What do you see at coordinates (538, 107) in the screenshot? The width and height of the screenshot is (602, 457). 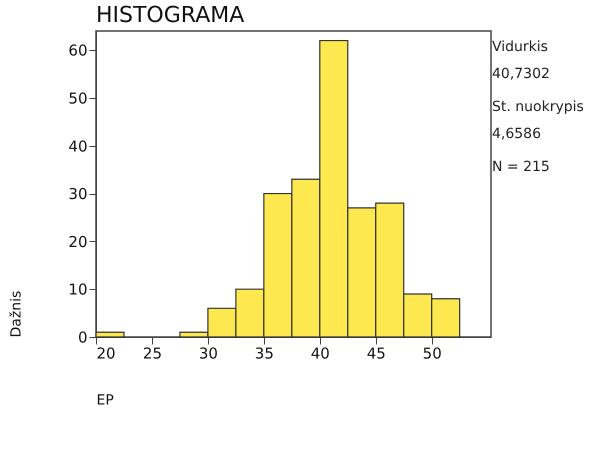 I see `text: St. nuokrypis` at bounding box center [538, 107].